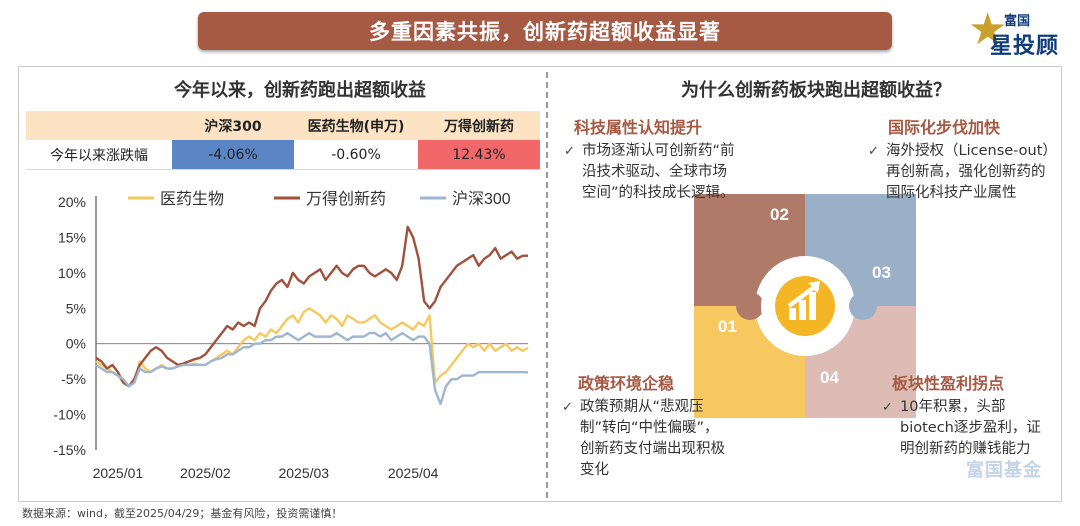  What do you see at coordinates (69, 450) in the screenshot?
I see `y-tick-label: -15%` at bounding box center [69, 450].